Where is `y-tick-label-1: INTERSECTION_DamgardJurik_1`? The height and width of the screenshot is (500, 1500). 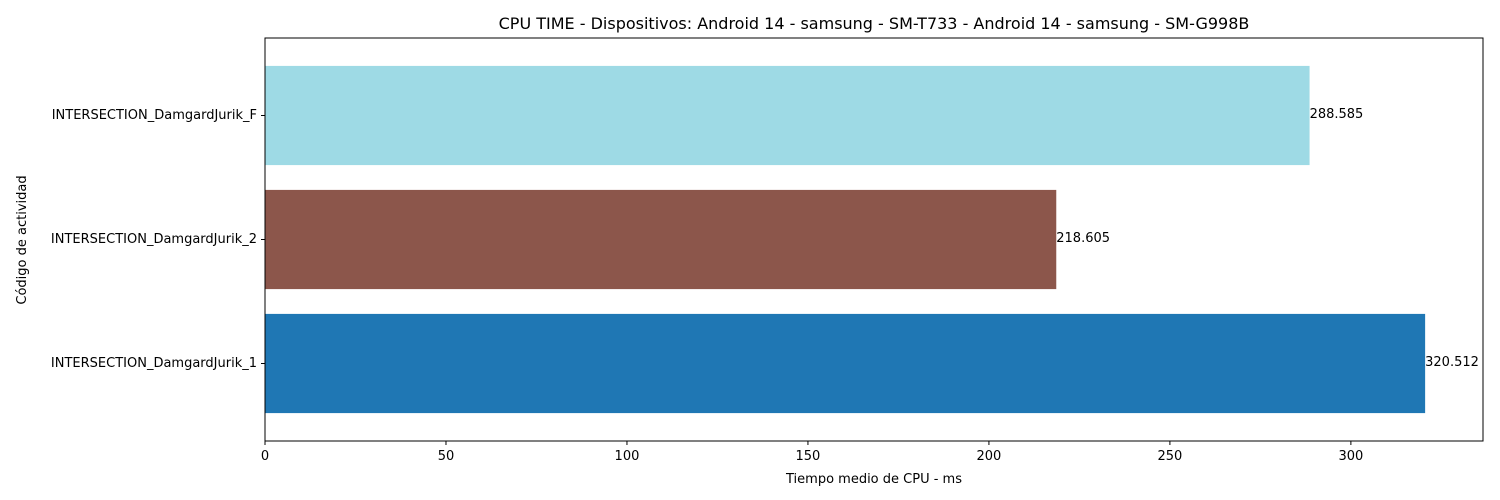
y-tick-label-1: INTERSECTION_DamgardJurik_1 is located at coordinates (154, 363).